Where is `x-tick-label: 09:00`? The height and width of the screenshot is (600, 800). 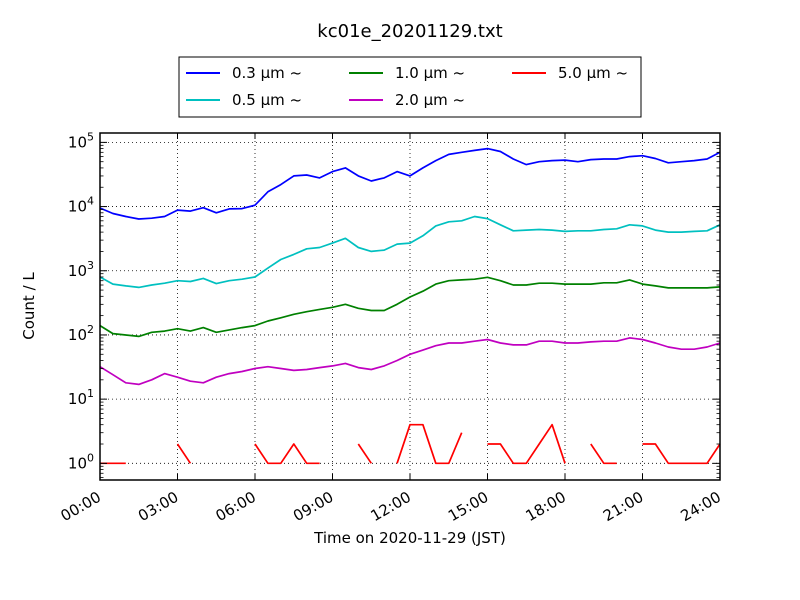
x-tick-label: 09:00 is located at coordinates (313, 506).